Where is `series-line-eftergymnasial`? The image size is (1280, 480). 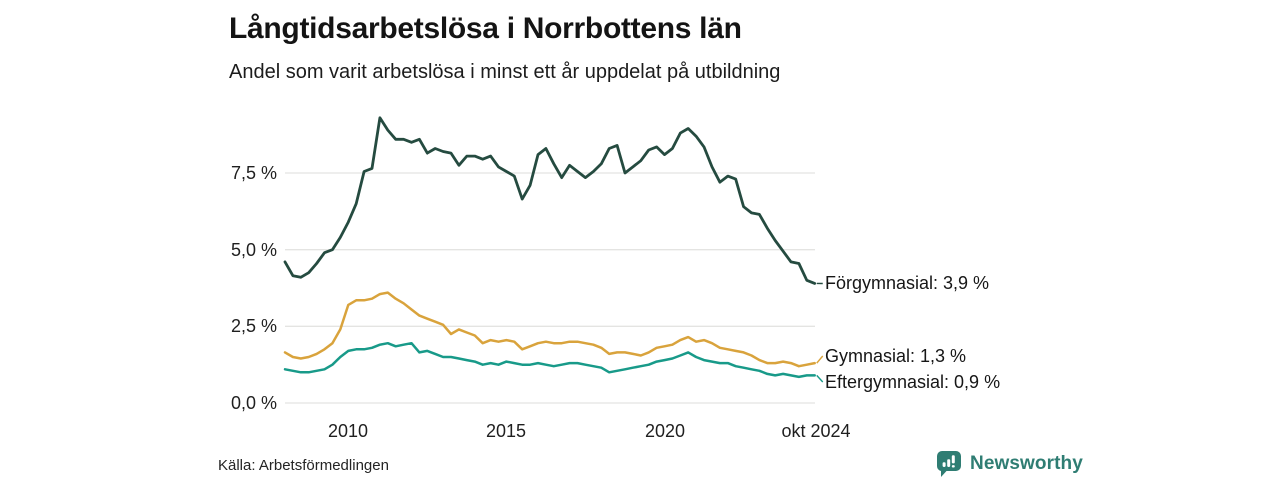
series-line-eftergymnasial is located at coordinates (549, 360).